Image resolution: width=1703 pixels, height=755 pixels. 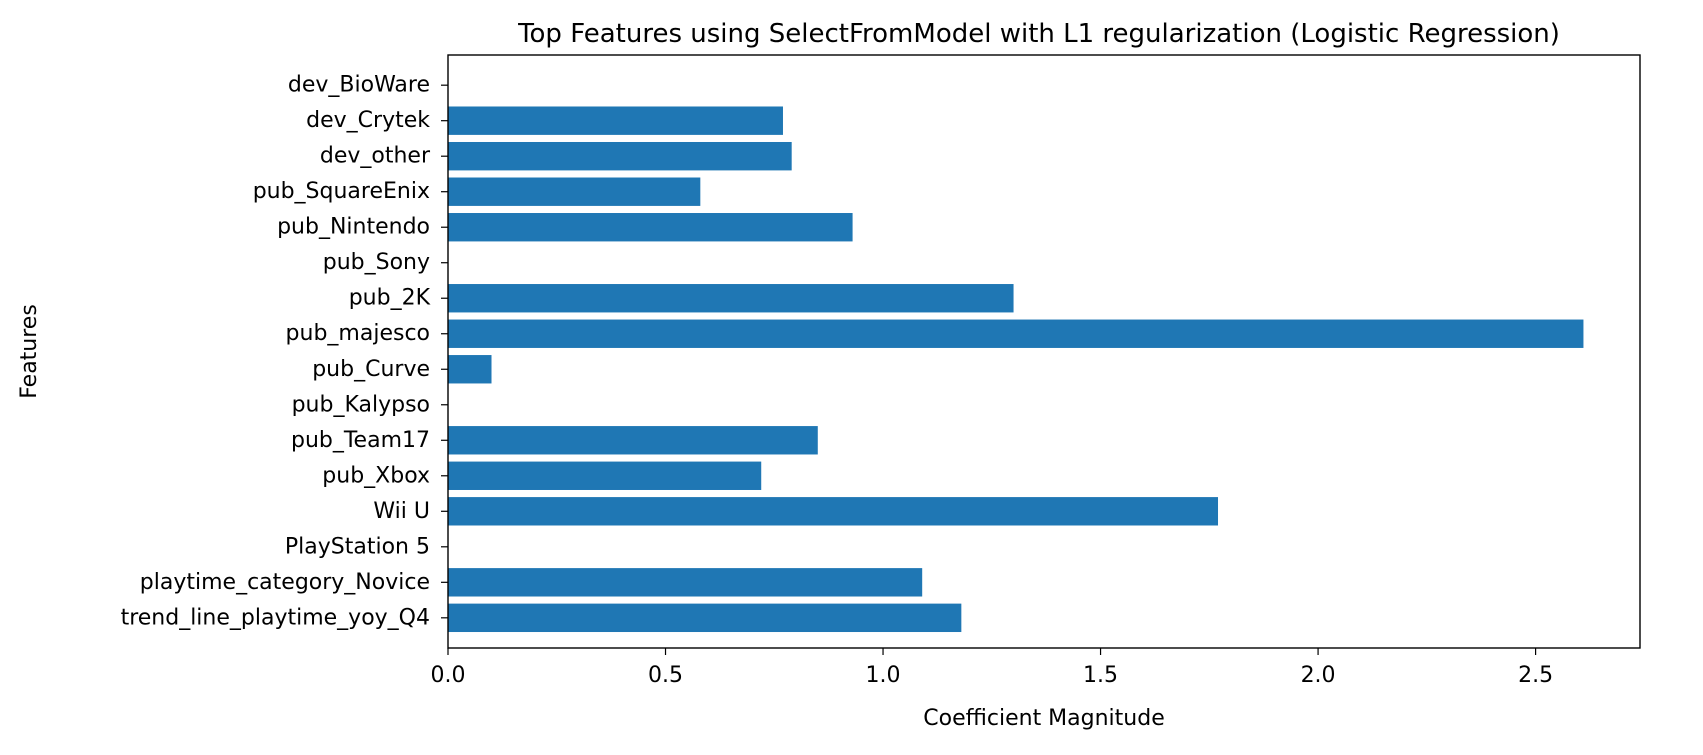 I want to click on y-tick-label: dev_BioWare, so click(x=359, y=85).